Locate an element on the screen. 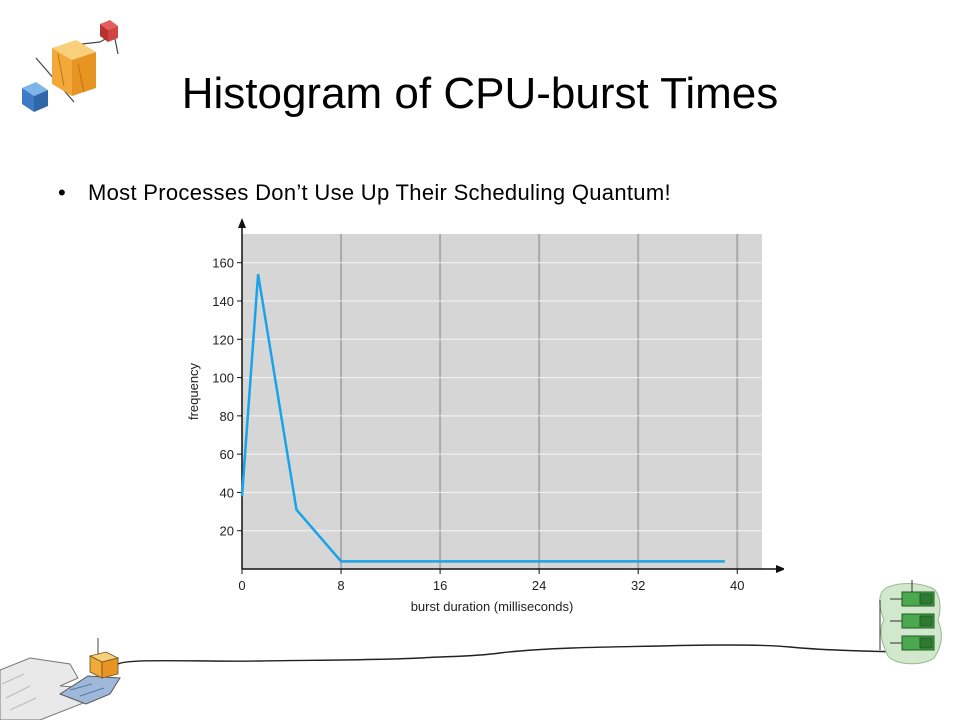  x-axis-arrow is located at coordinates (781, 569).